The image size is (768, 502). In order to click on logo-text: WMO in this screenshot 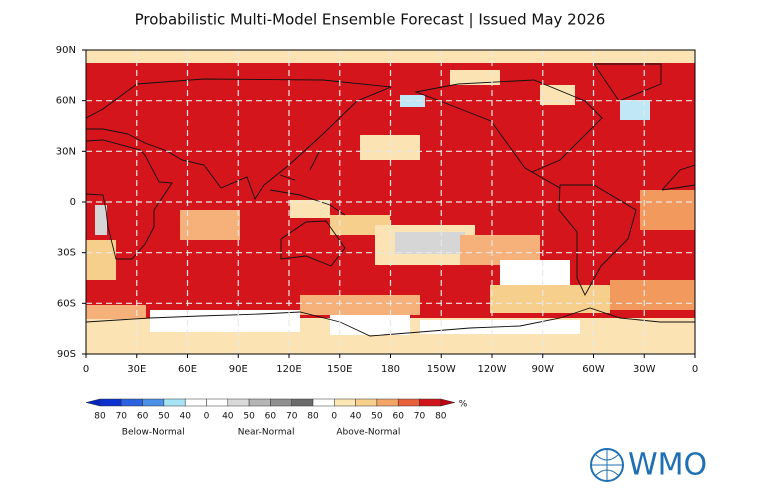, I will do `click(667, 465)`.